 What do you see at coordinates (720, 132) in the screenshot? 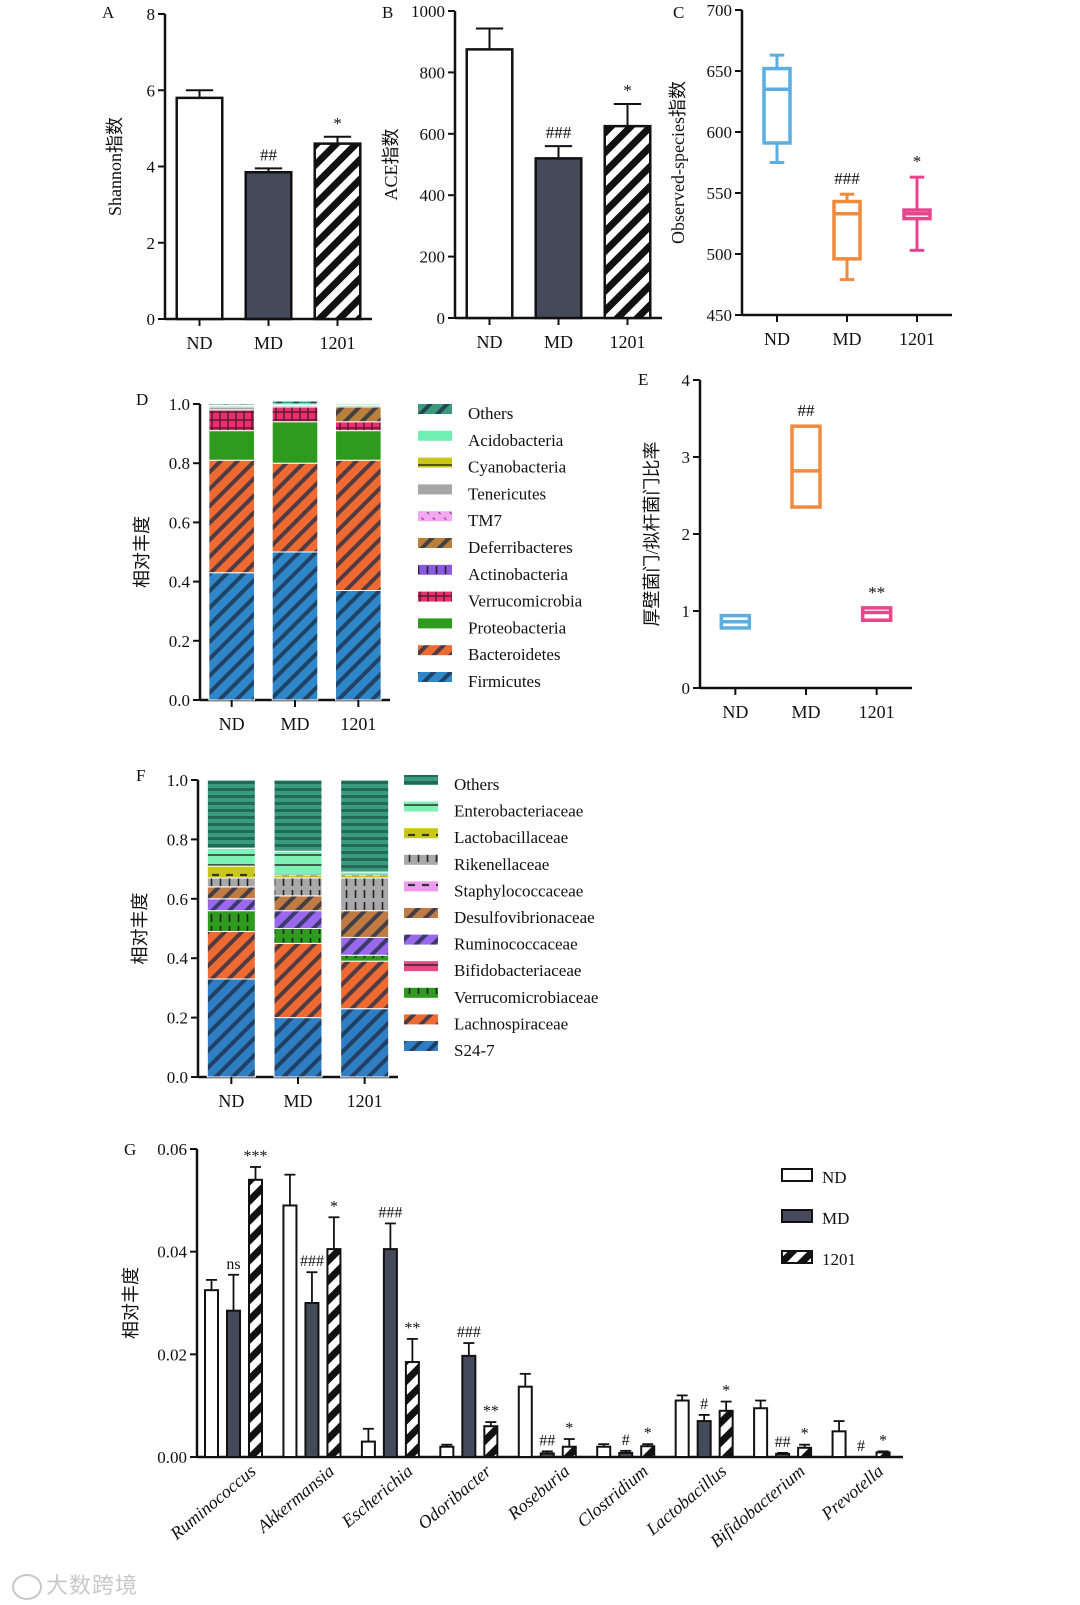
I see `y-tick-label: 600` at bounding box center [720, 132].